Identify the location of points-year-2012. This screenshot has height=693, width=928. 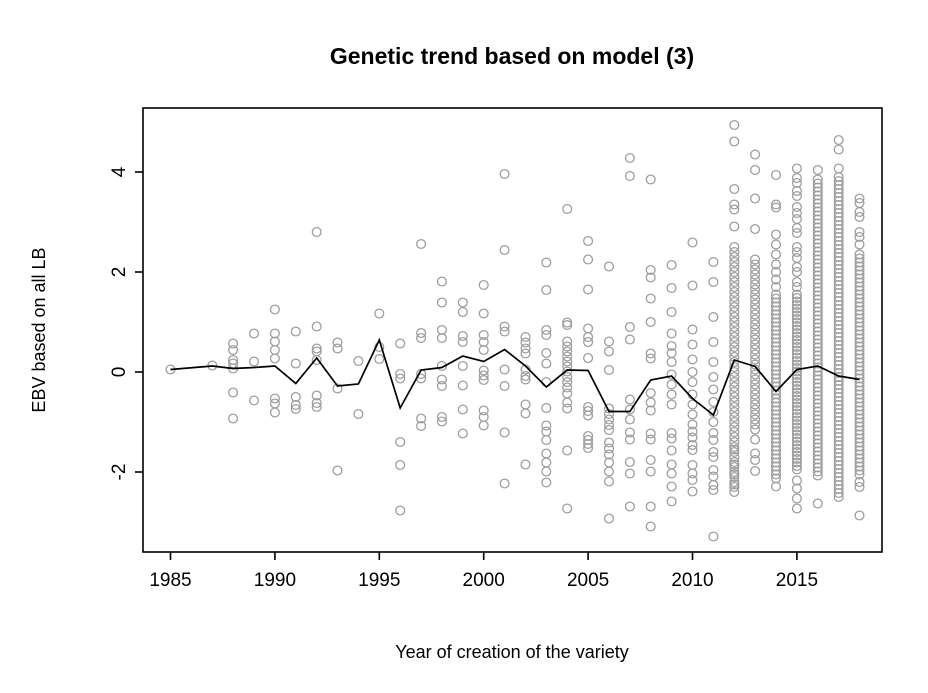
(734, 308).